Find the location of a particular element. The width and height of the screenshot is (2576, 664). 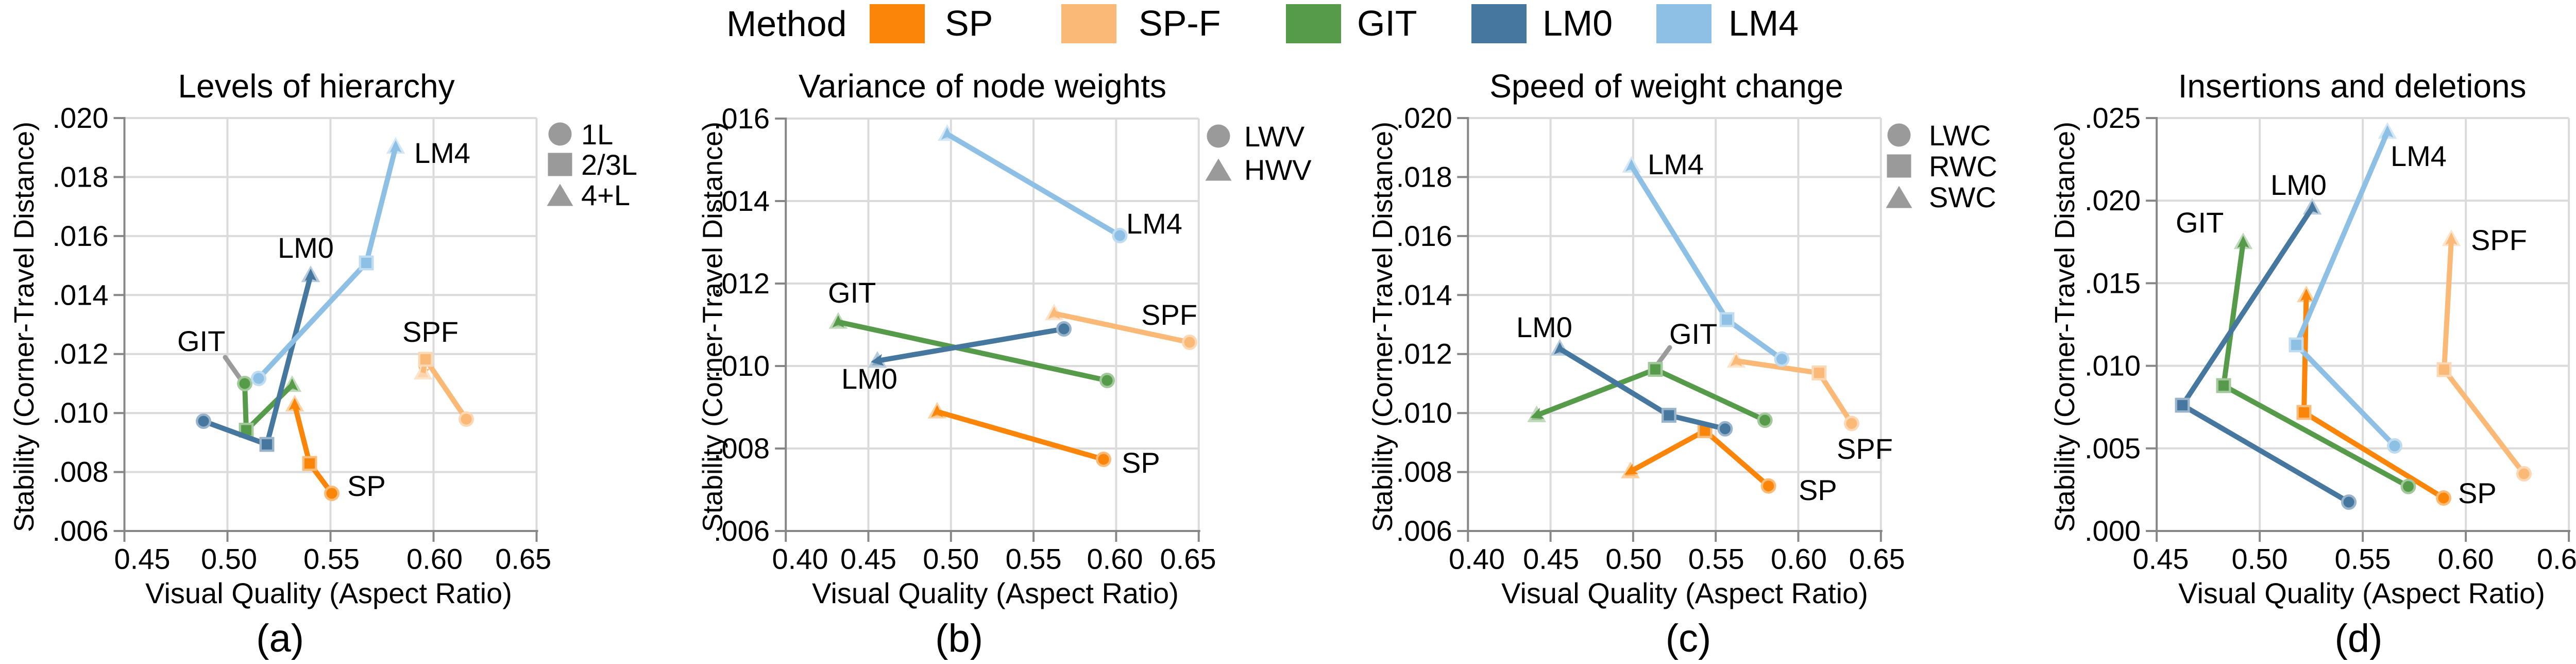

svg-text: (c) is located at coordinates (1688, 638).